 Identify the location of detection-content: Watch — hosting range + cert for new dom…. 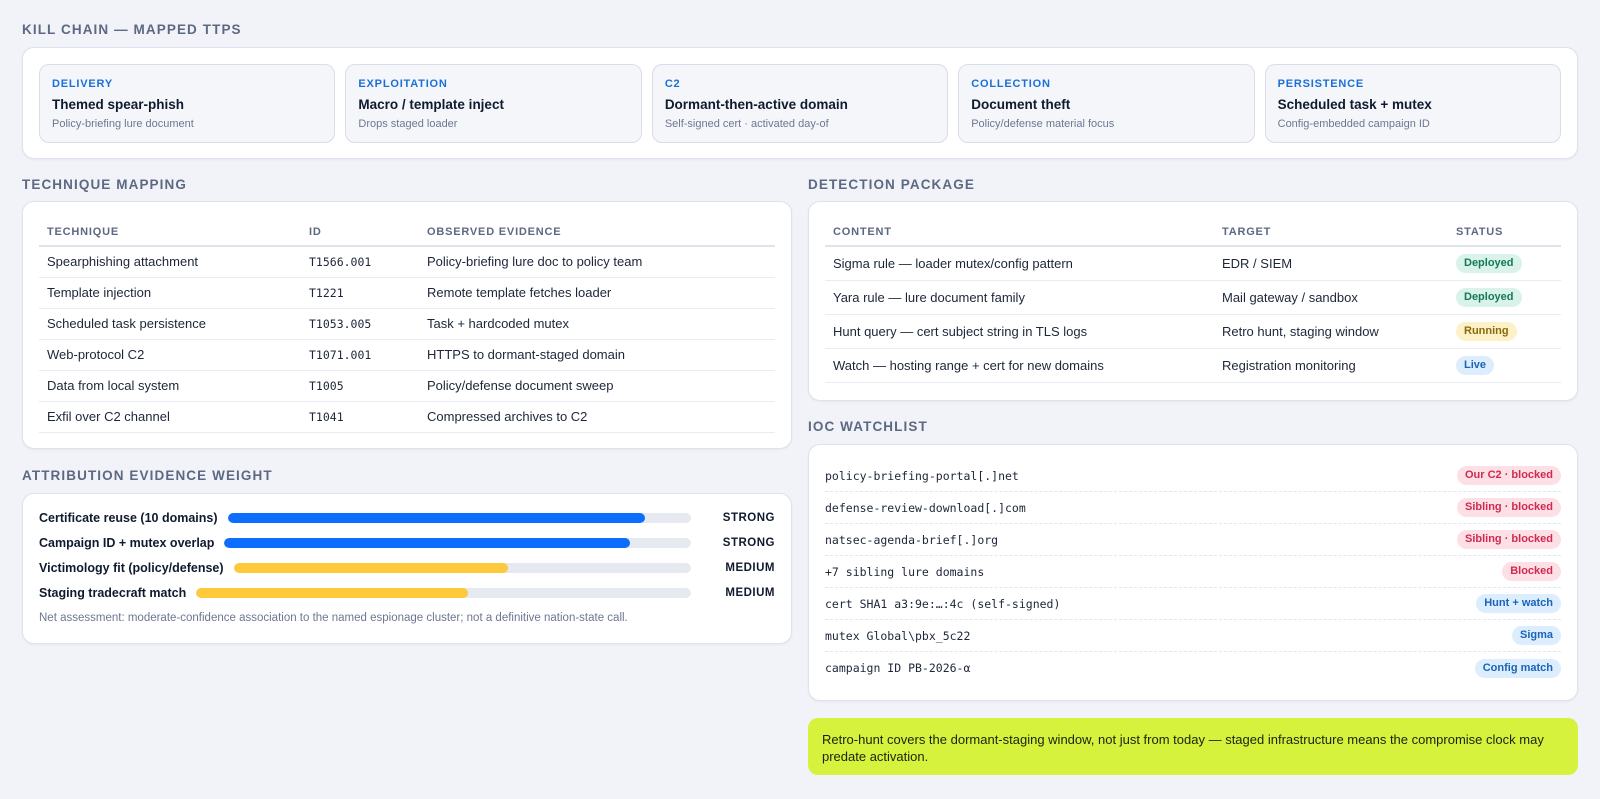
(1019, 365).